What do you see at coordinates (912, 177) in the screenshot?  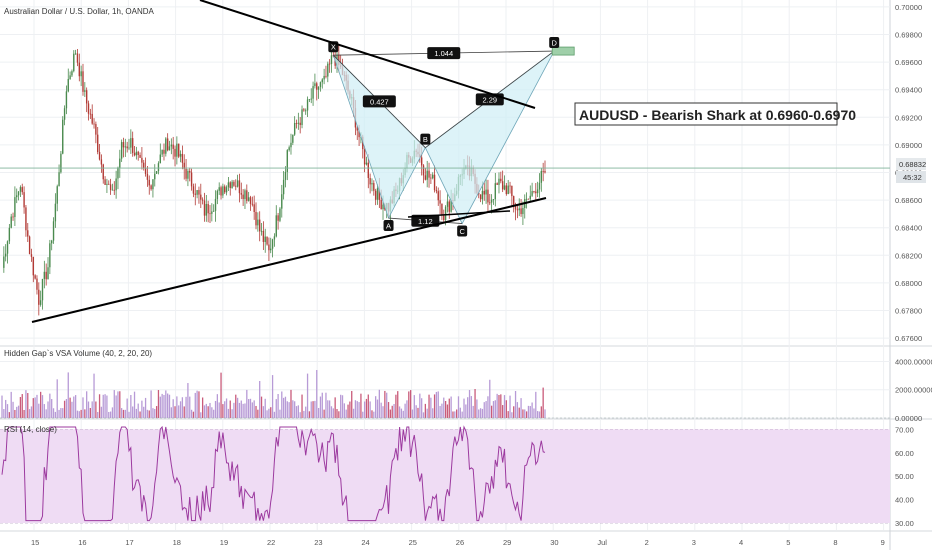 I see `countdown-value: 45:32` at bounding box center [912, 177].